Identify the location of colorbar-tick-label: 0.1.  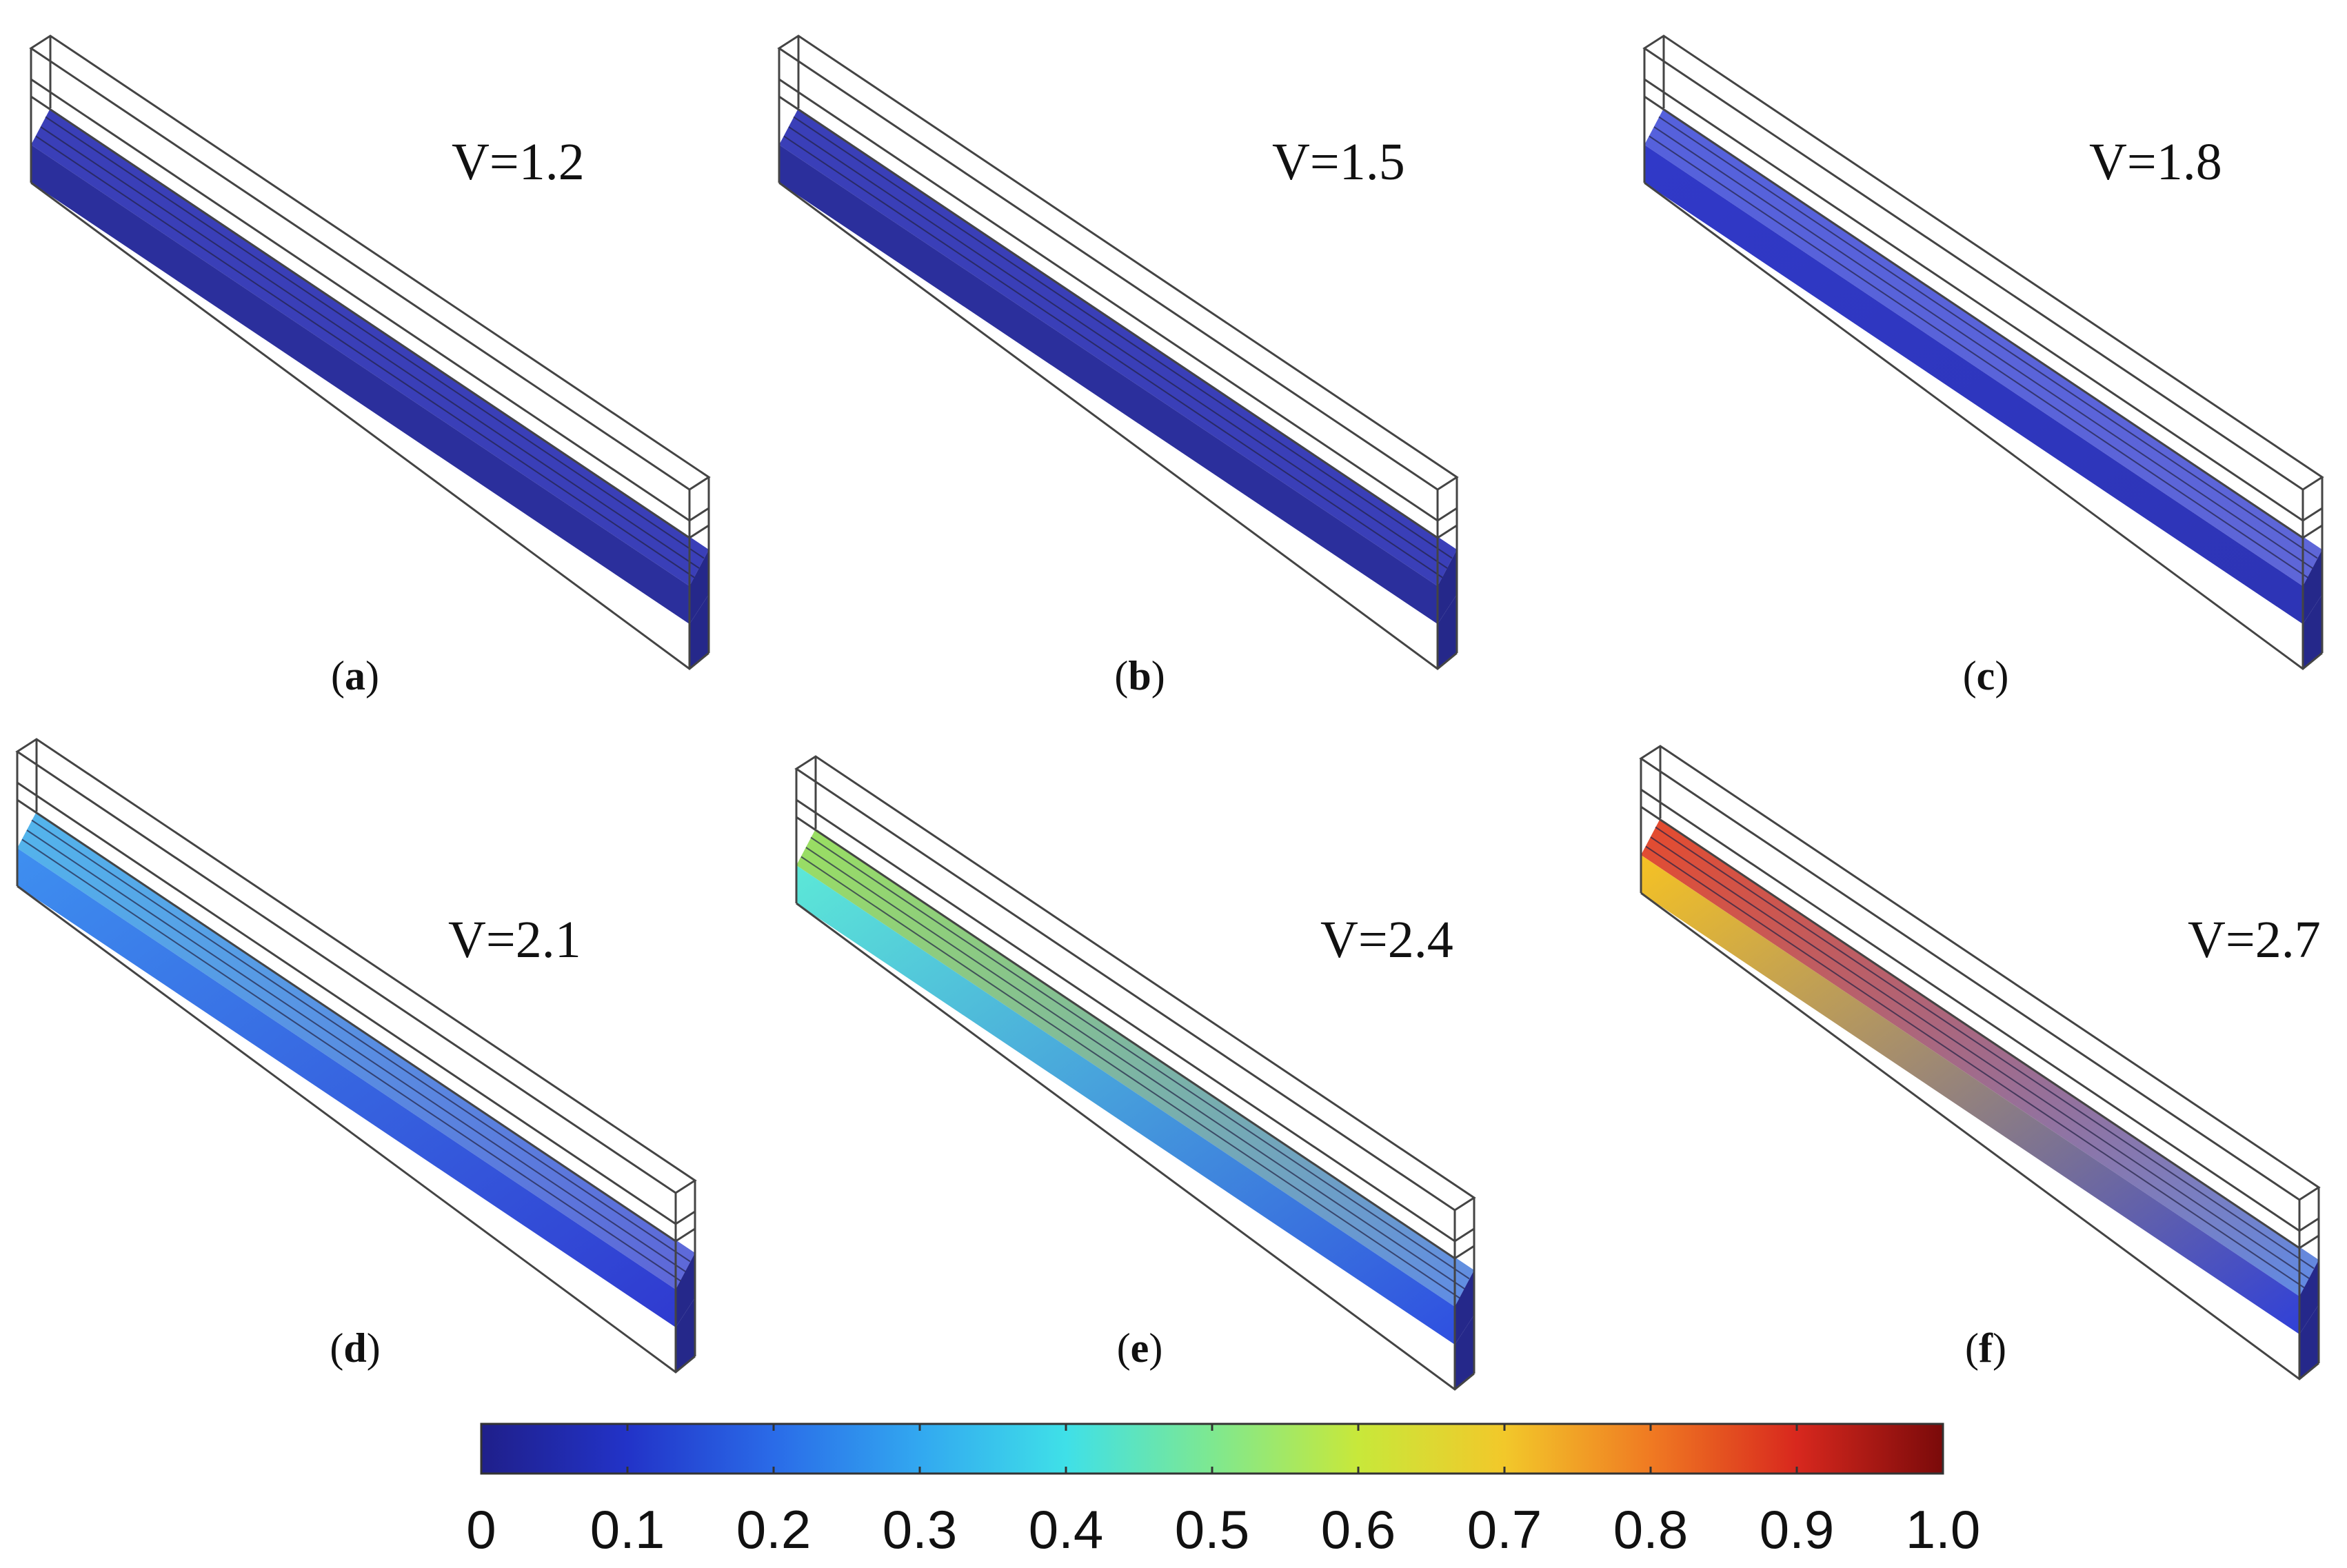
(627, 1529).